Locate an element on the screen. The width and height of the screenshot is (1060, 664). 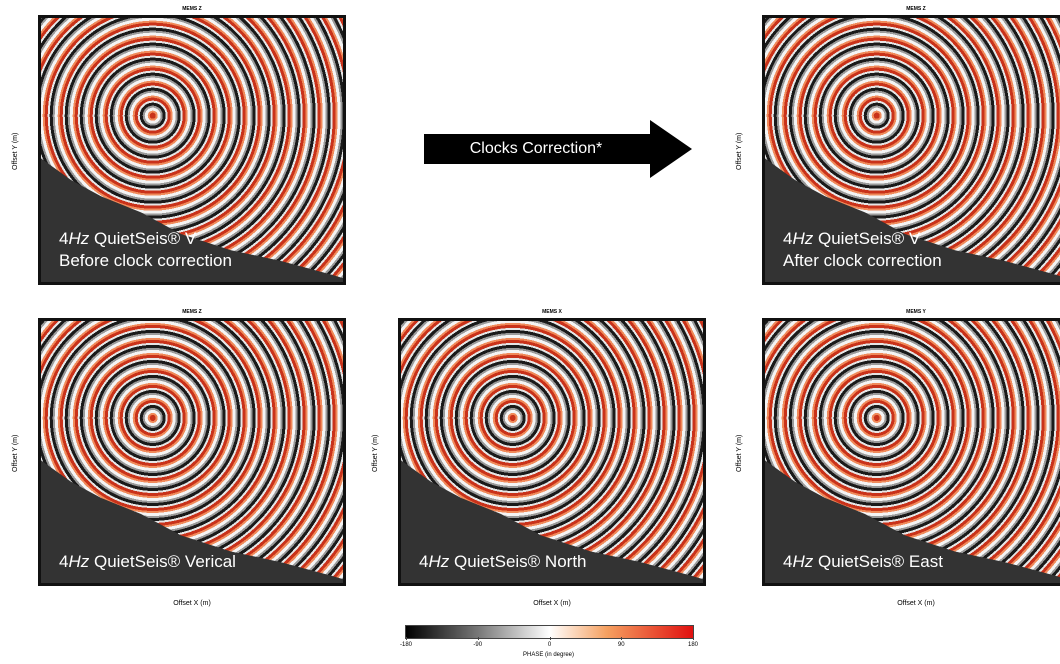
caption-line2: After clock correction is located at coordinates (862, 260).